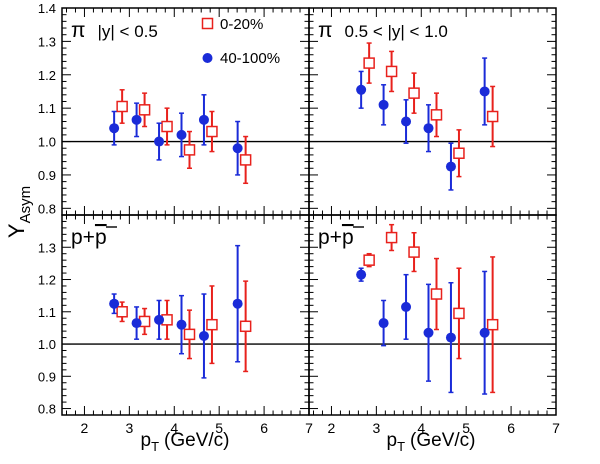 The image size is (600, 464). I want to click on x-axis-title-left-sub: T, so click(155, 446).